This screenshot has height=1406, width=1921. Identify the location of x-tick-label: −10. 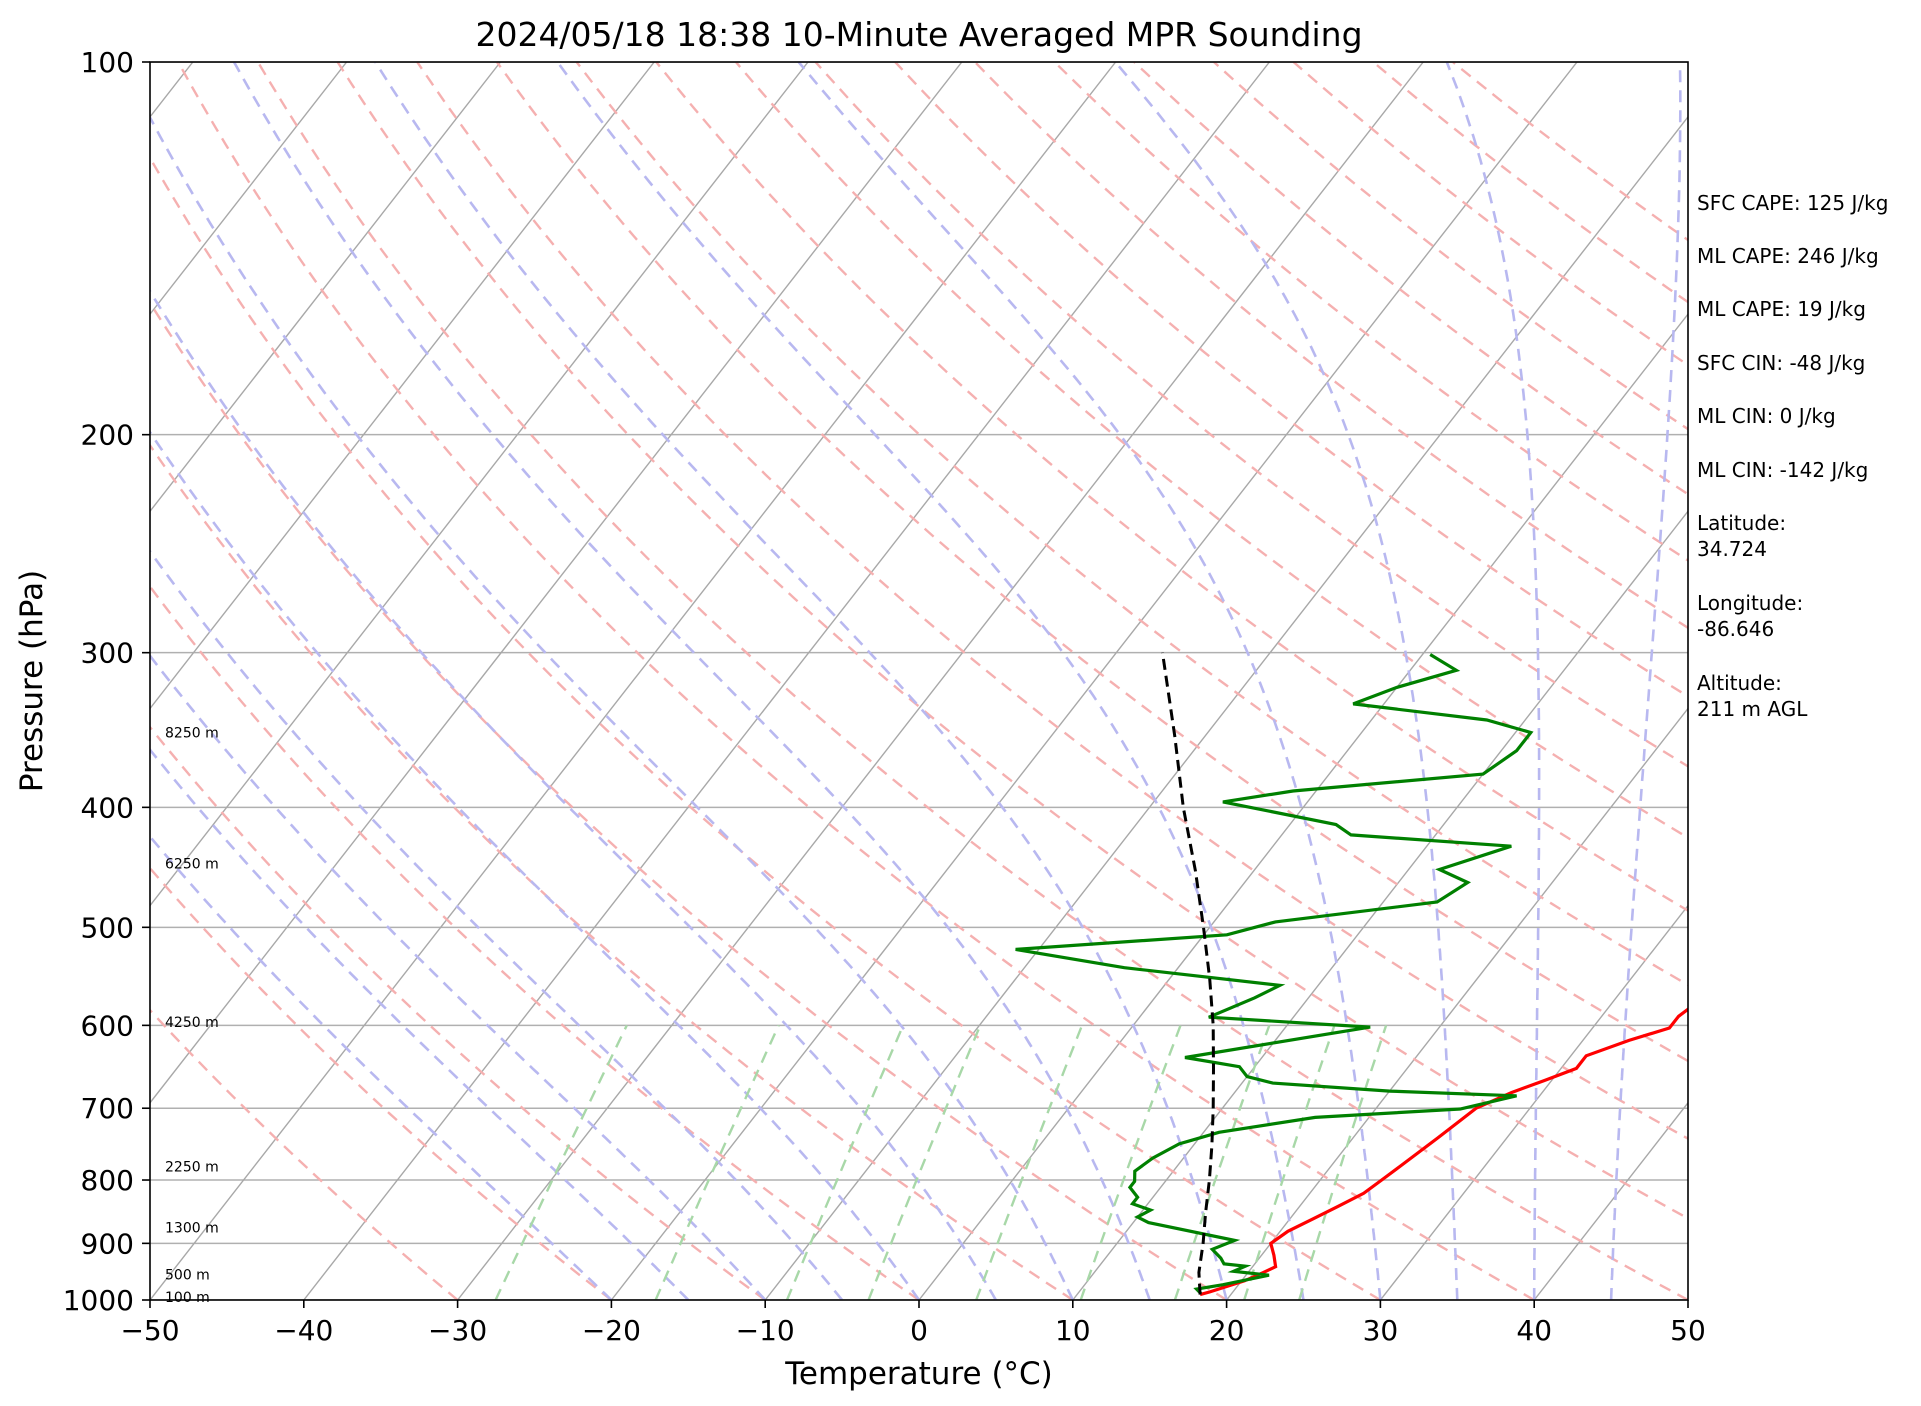
(765, 1330).